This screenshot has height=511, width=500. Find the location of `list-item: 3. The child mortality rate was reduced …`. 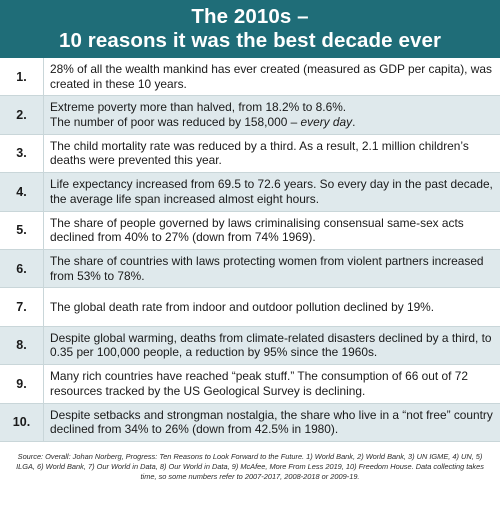

list-item: 3. The child mortality rate was reduced … is located at coordinates (250, 154).